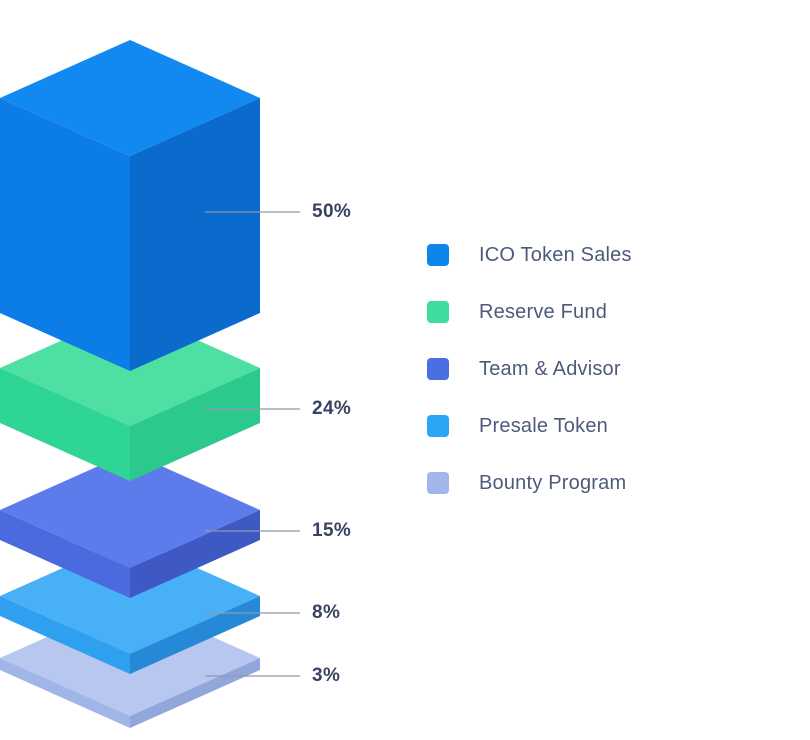  Describe the element at coordinates (550, 369) in the screenshot. I see `legend-label: Team & Advisor` at that location.